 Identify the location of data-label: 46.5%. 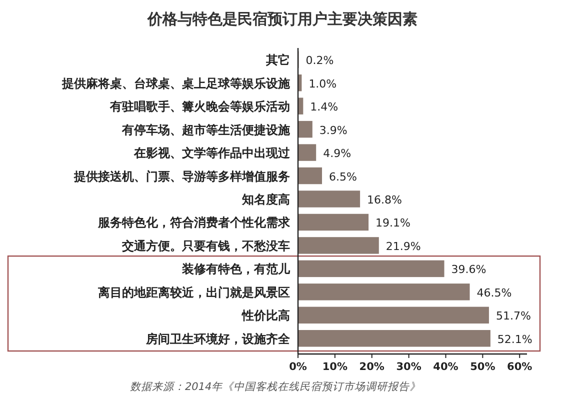
(494, 293).